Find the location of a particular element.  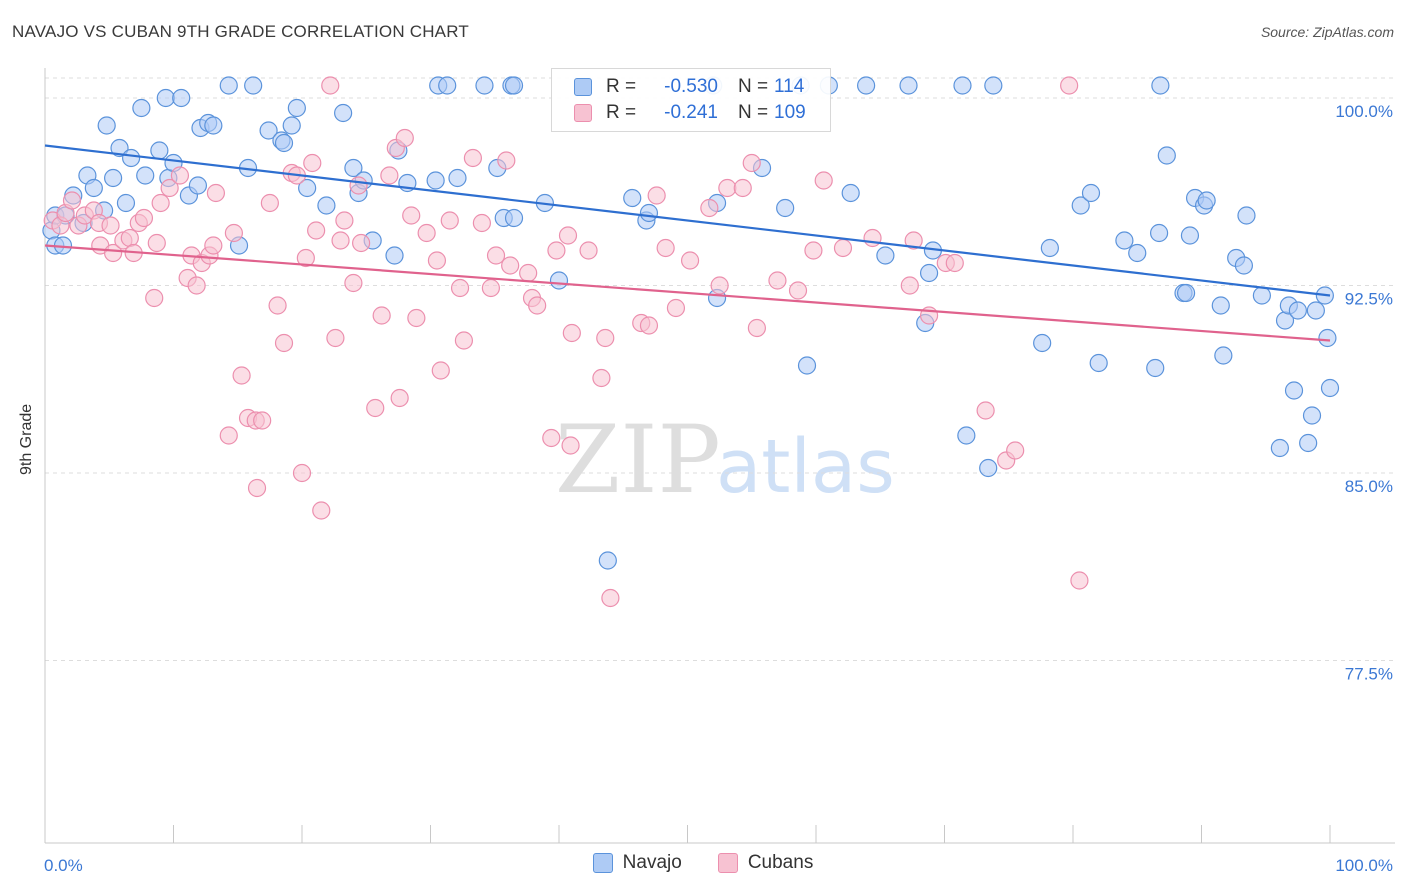

legend-item-navajo: Navajo is located at coordinates (637, 863).